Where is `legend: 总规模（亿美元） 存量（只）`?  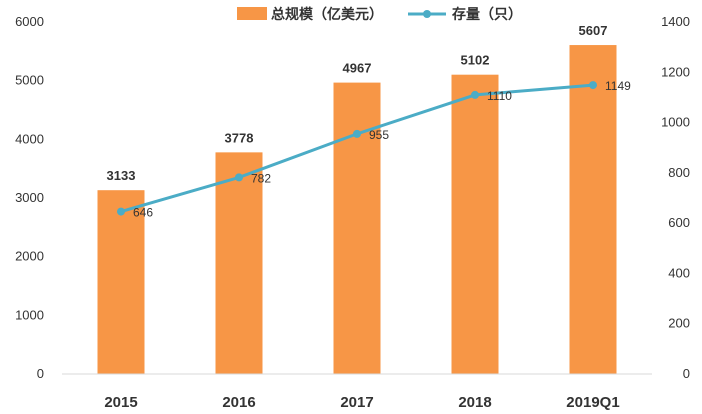
legend: 总规模（亿美元） 存量（只） is located at coordinates (379, 14).